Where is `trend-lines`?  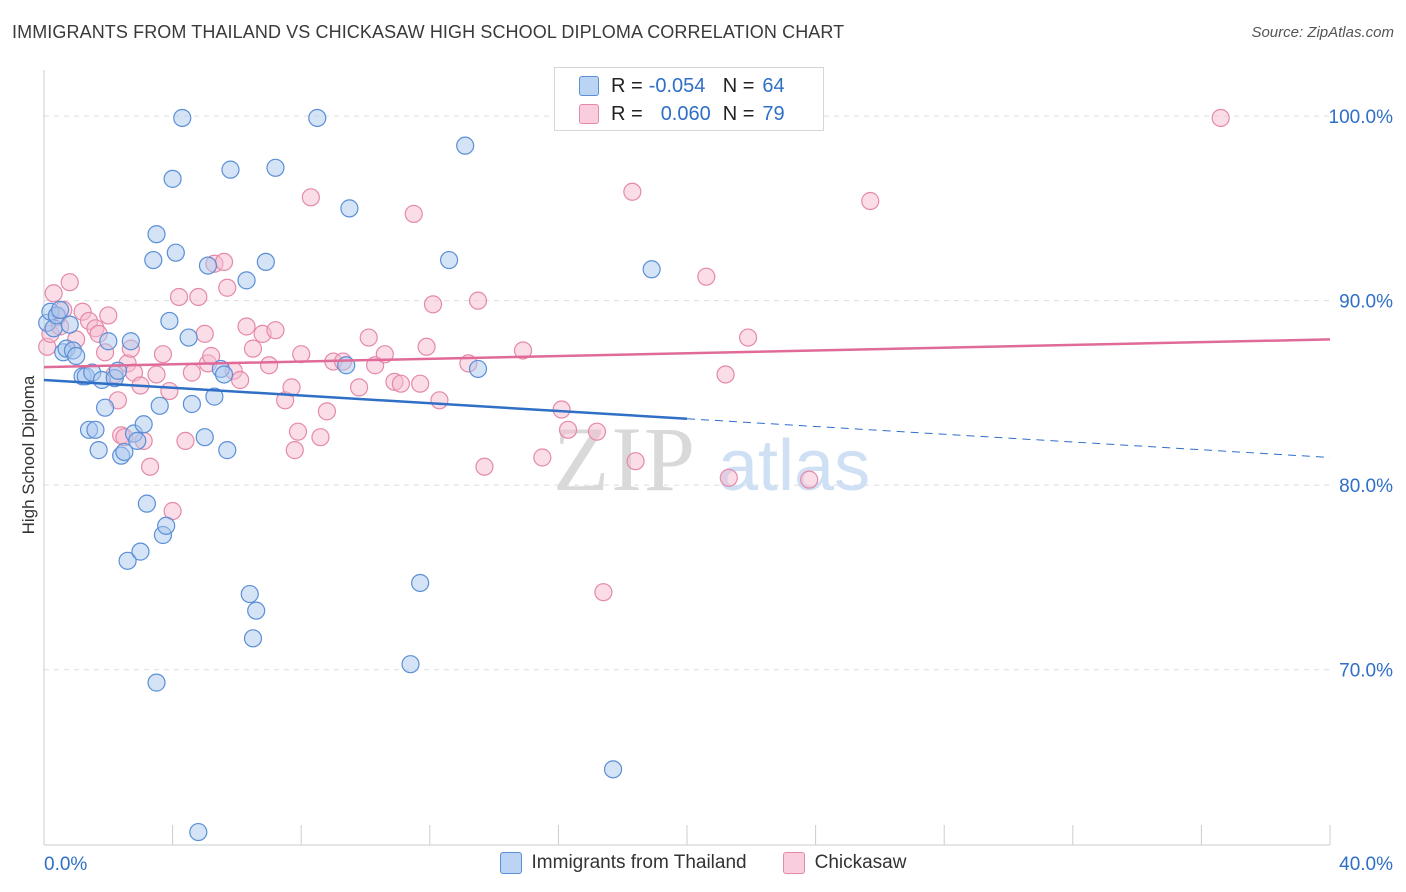 trend-lines is located at coordinates (687, 398).